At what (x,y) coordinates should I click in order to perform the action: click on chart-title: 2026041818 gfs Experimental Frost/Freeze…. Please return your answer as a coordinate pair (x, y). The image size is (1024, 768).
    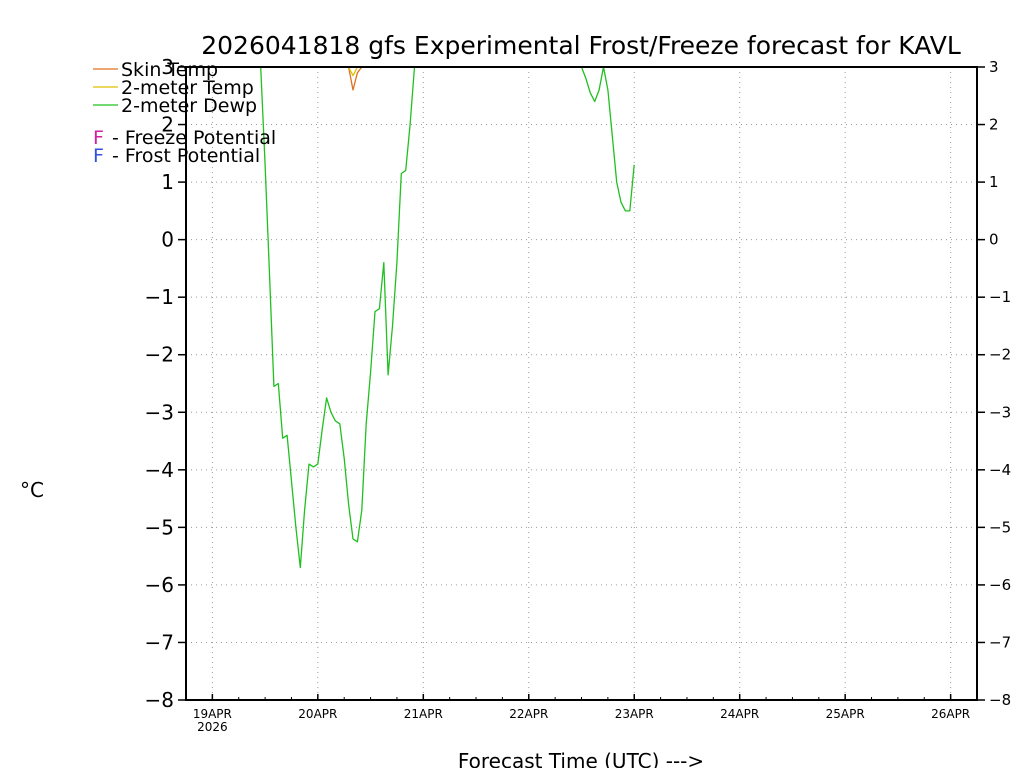
    Looking at the image, I should click on (581, 45).